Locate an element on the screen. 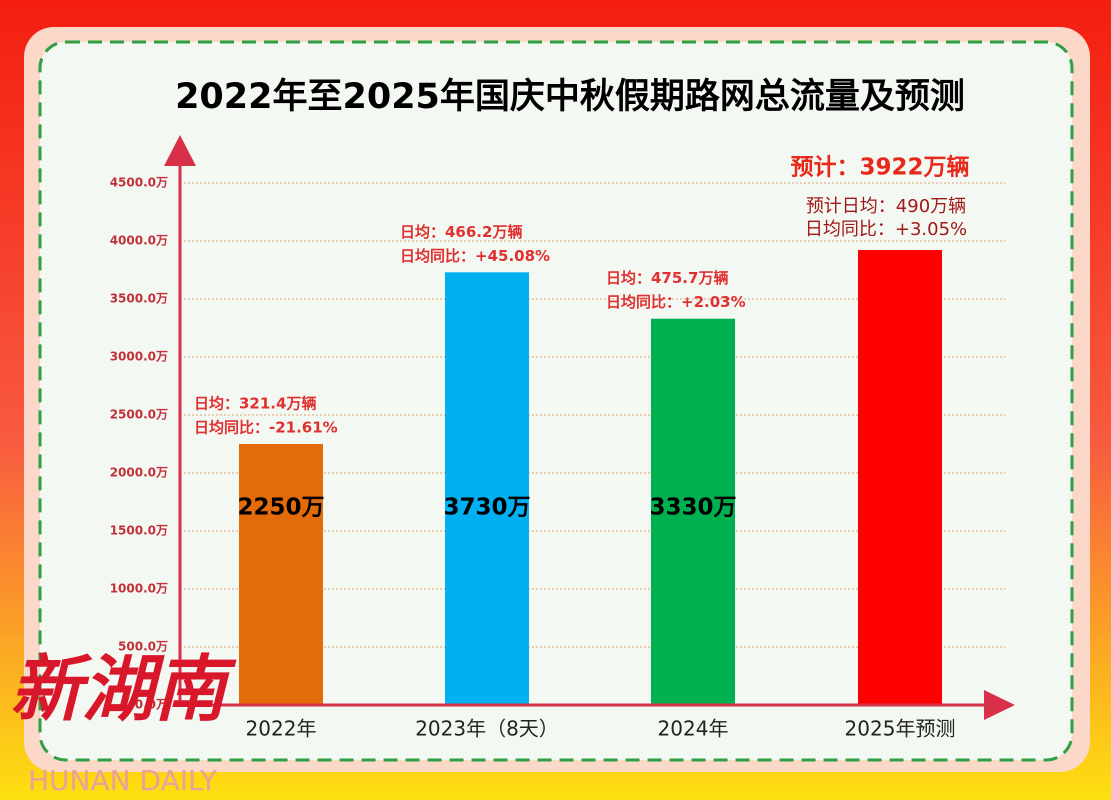 This screenshot has width=1111, height=800. annotation: 预计日均：490万辆 is located at coordinates (886, 206).